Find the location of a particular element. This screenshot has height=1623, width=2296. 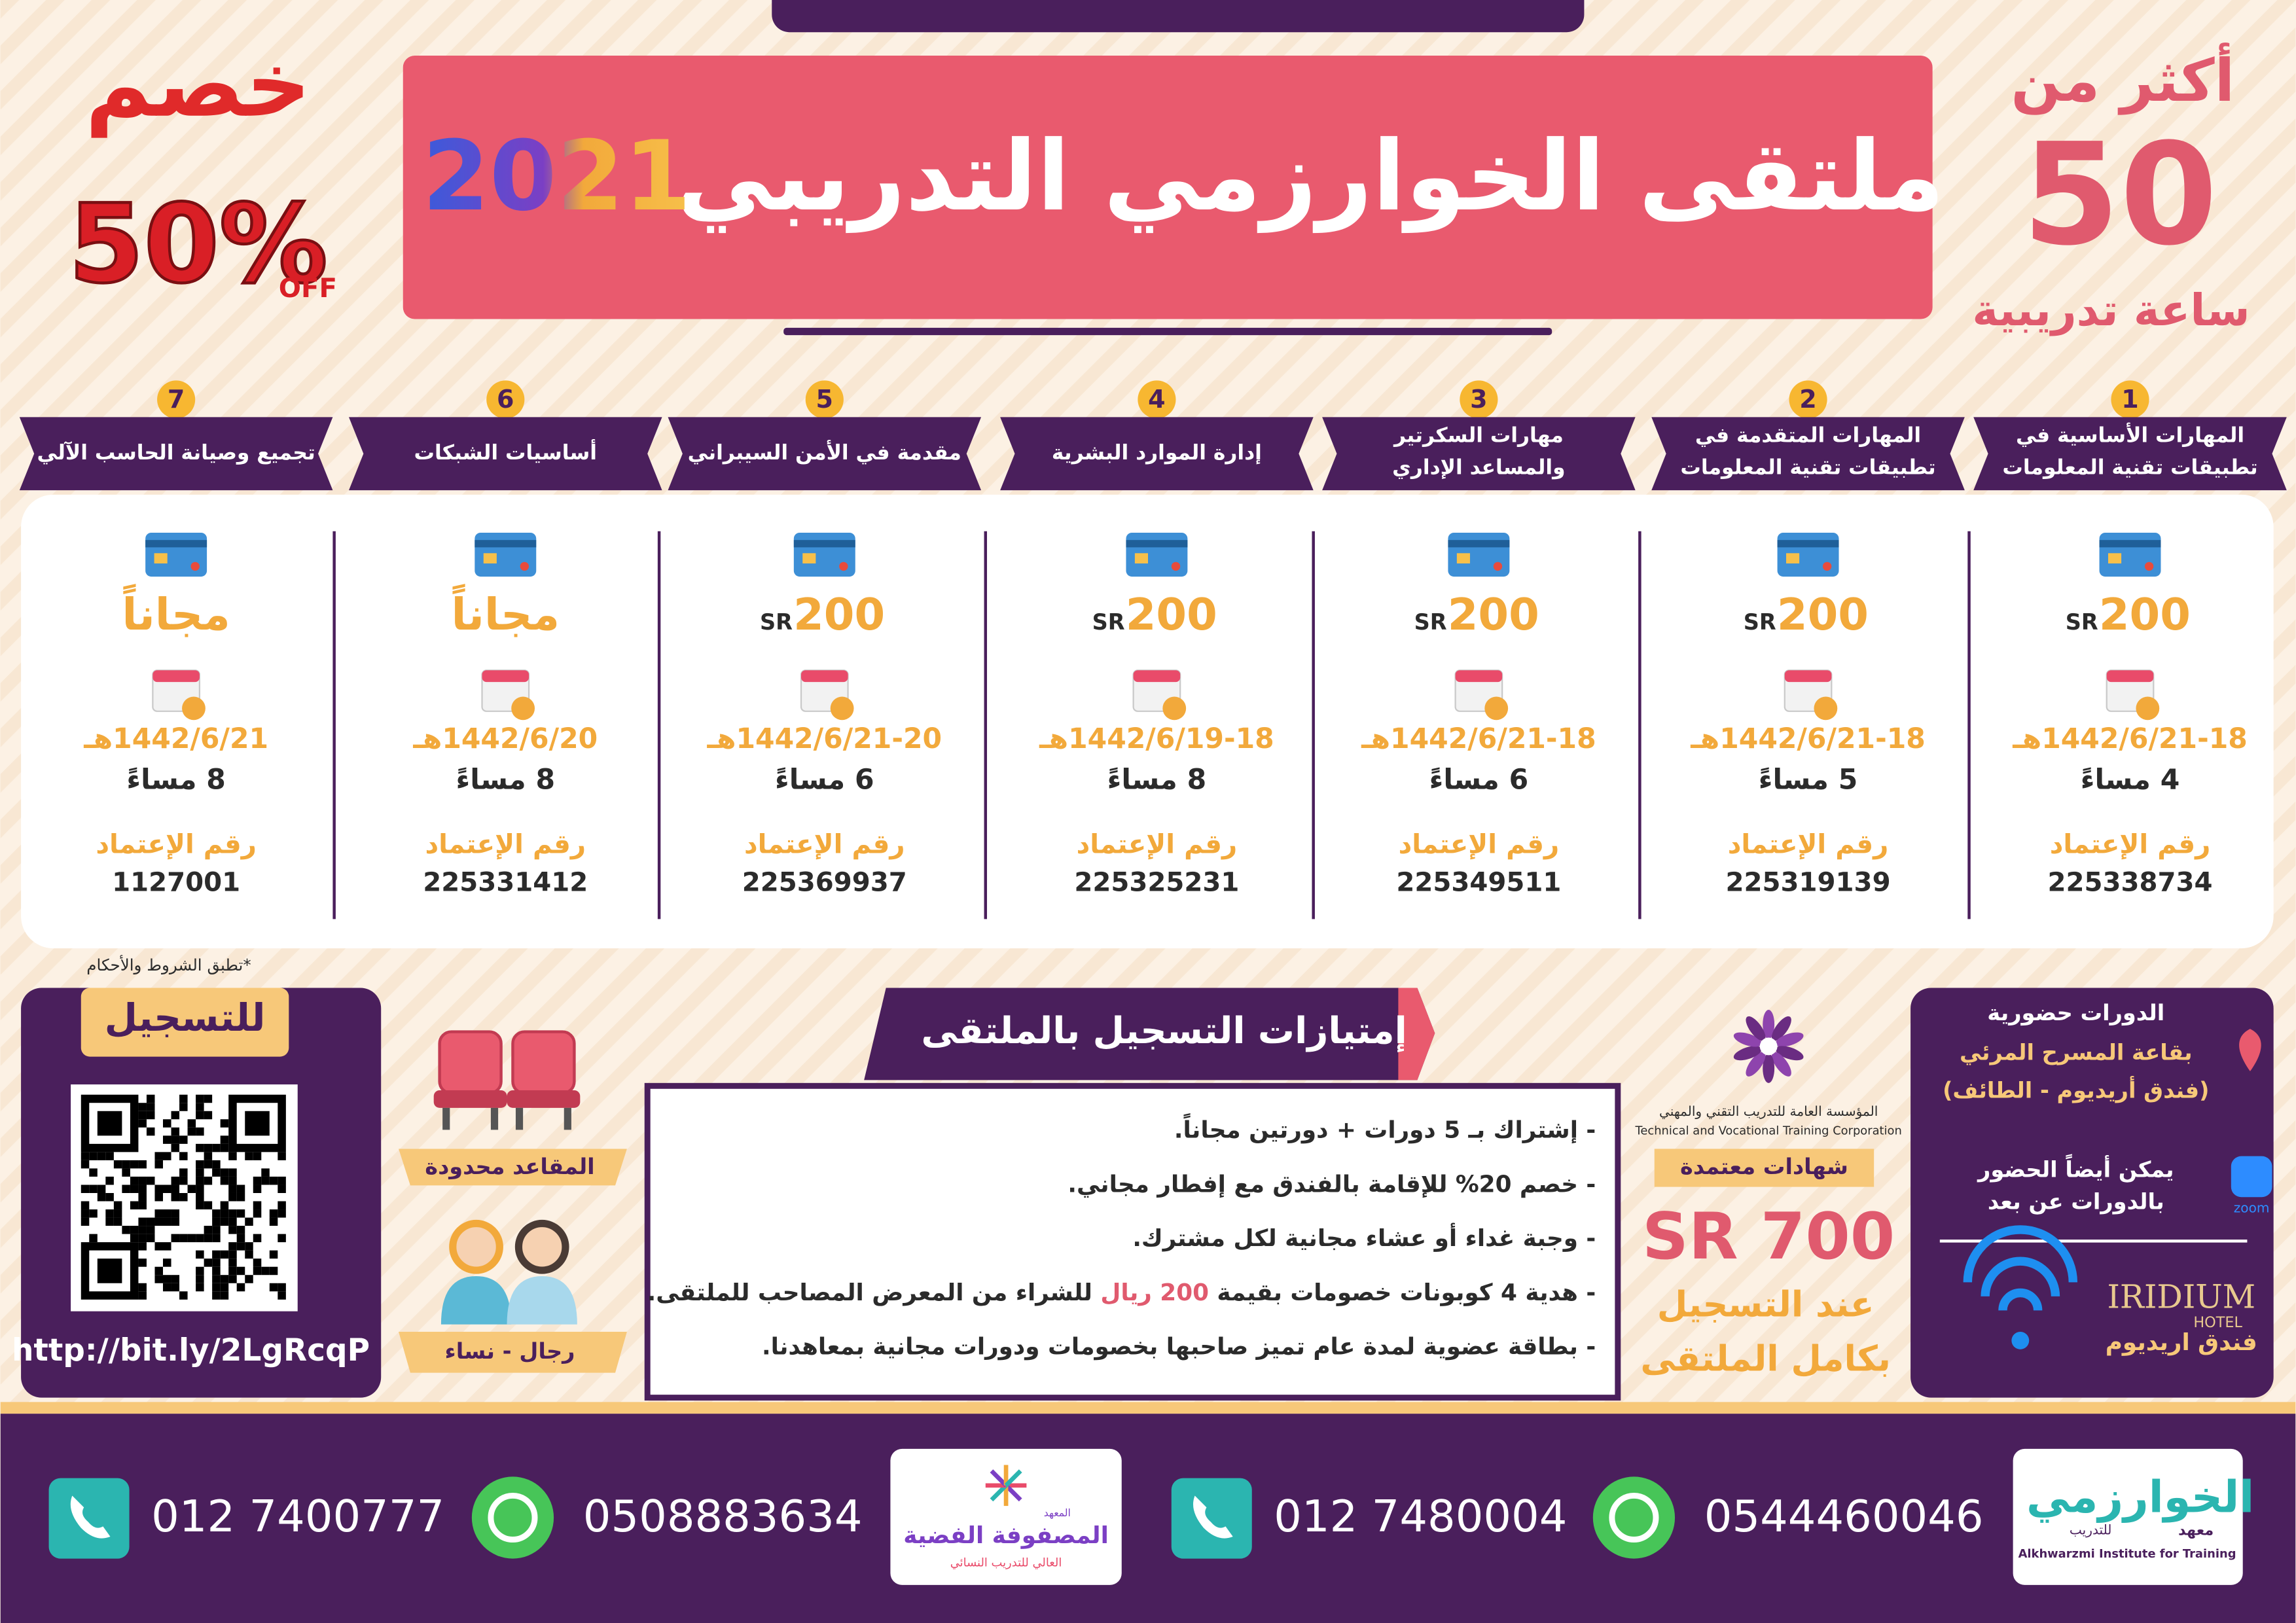

benefits-title: إمتيازات التسجيل بالملتقى is located at coordinates (1164, 1031).